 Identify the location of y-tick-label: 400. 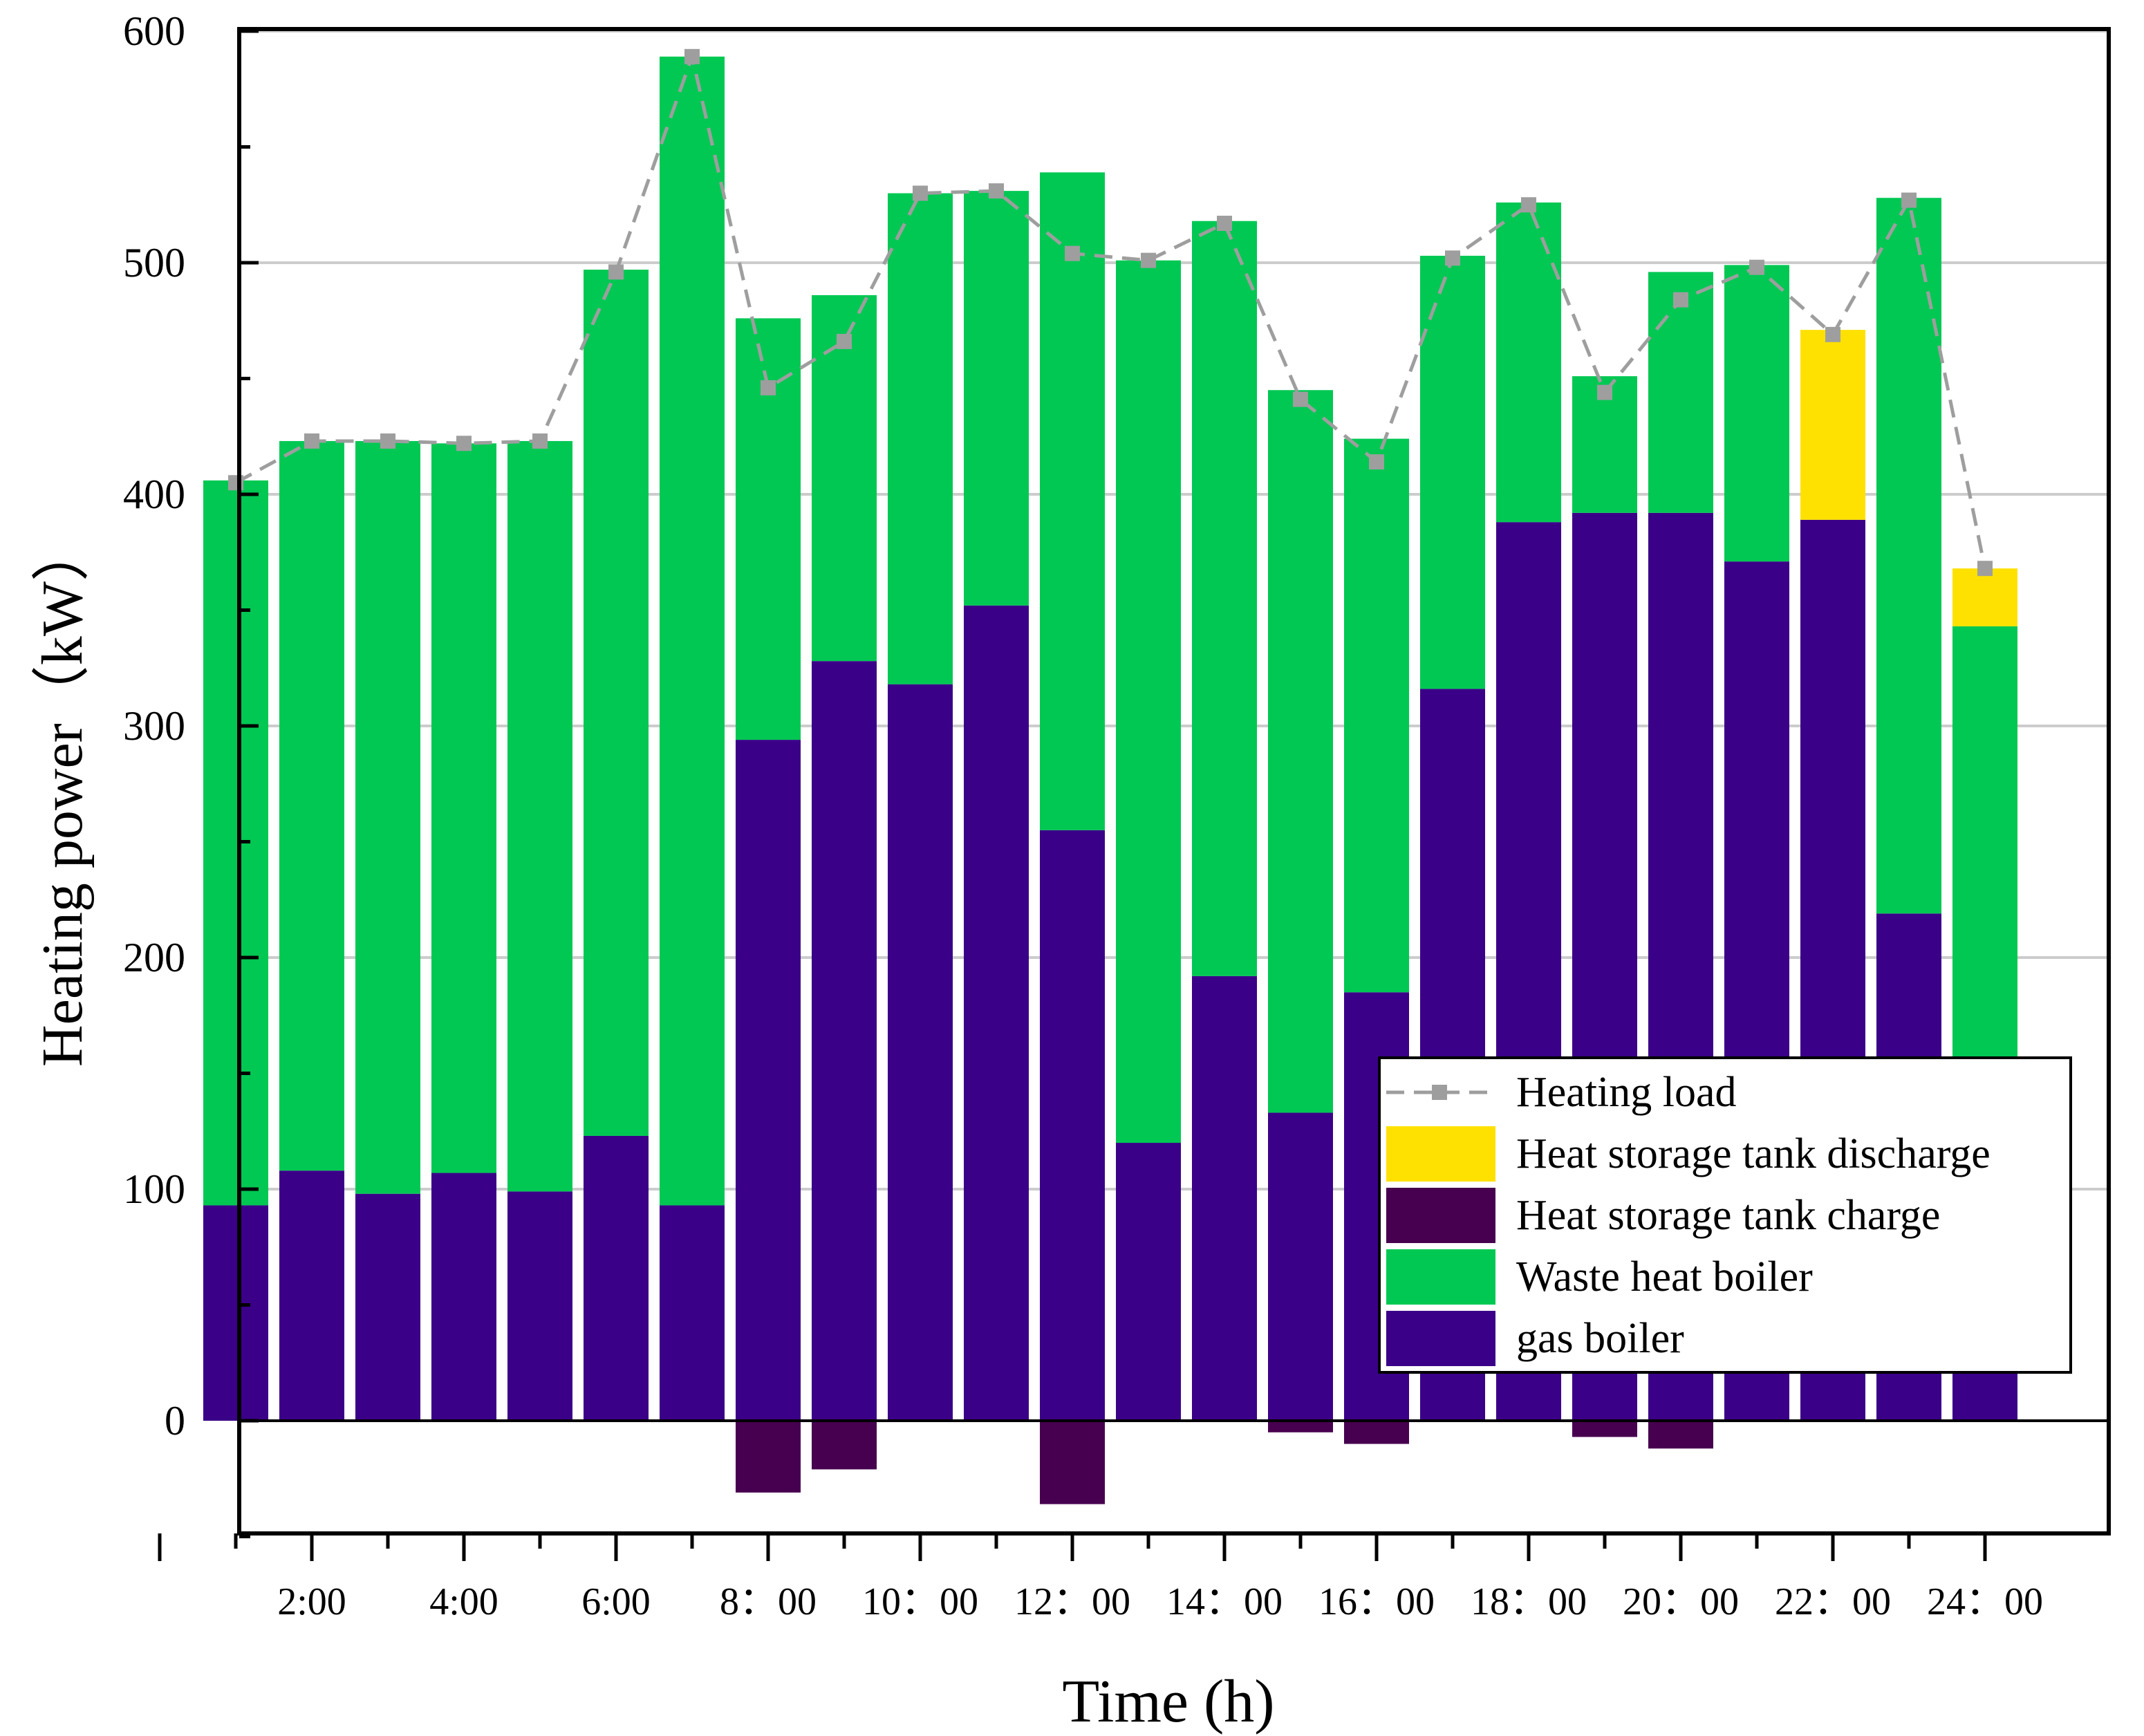
(154, 494).